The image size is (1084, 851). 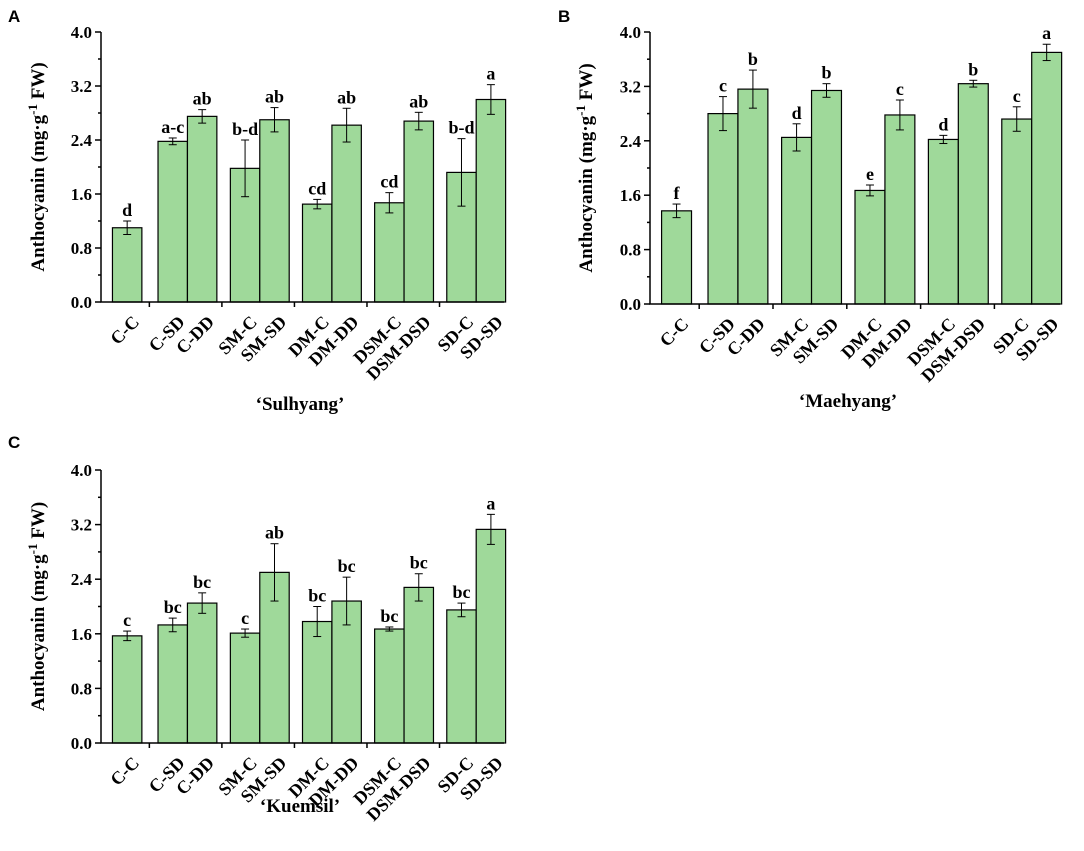 What do you see at coordinates (127, 210) in the screenshot?
I see `significance-label: d` at bounding box center [127, 210].